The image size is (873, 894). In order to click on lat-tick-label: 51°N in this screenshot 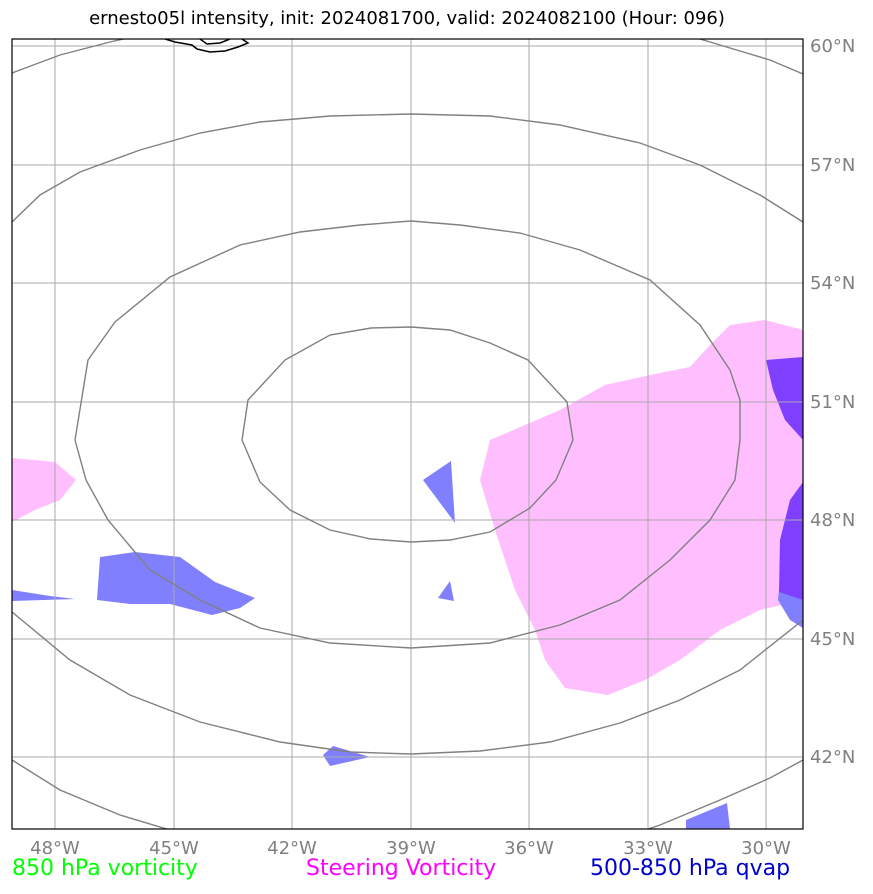, I will do `click(832, 402)`.